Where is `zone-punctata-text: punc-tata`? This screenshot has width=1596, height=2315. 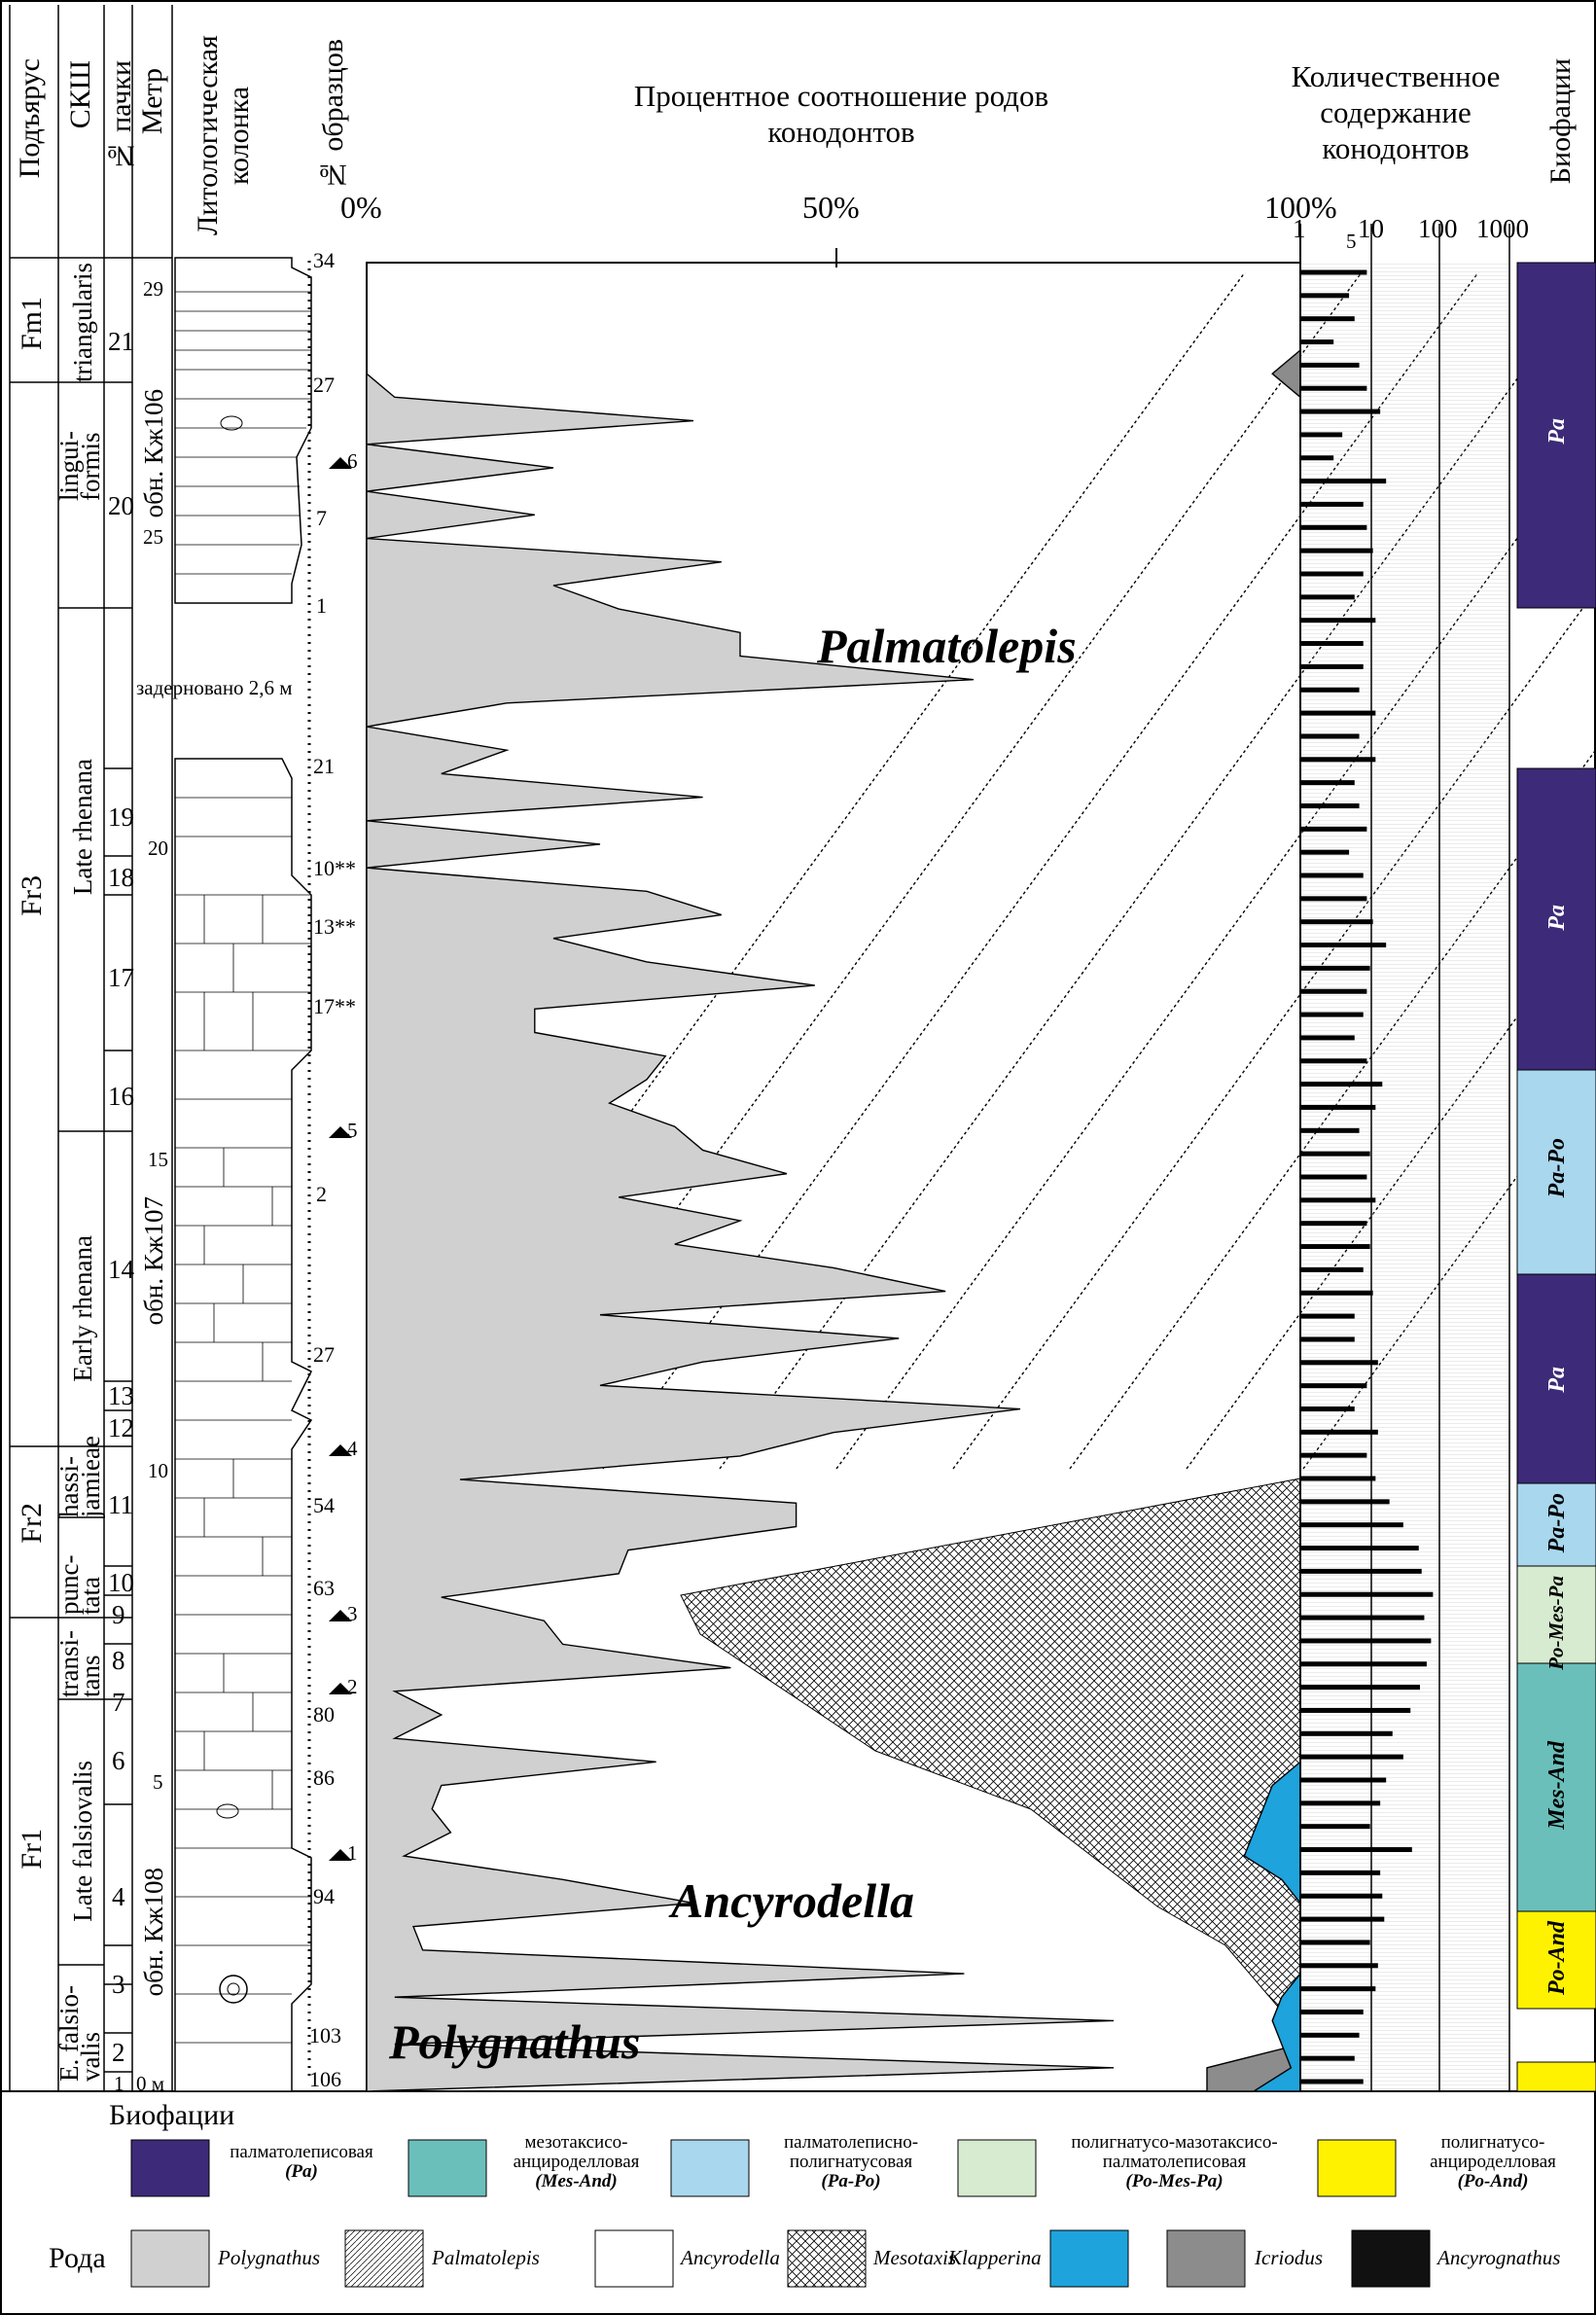 zone-punctata-text: punc-tata is located at coordinates (80, 1585).